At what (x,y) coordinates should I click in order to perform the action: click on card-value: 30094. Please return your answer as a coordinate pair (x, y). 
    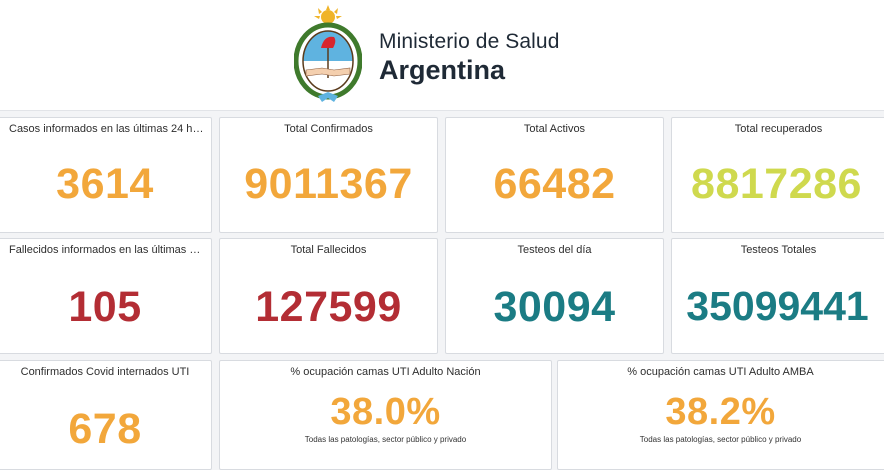
    Looking at the image, I should click on (554, 307).